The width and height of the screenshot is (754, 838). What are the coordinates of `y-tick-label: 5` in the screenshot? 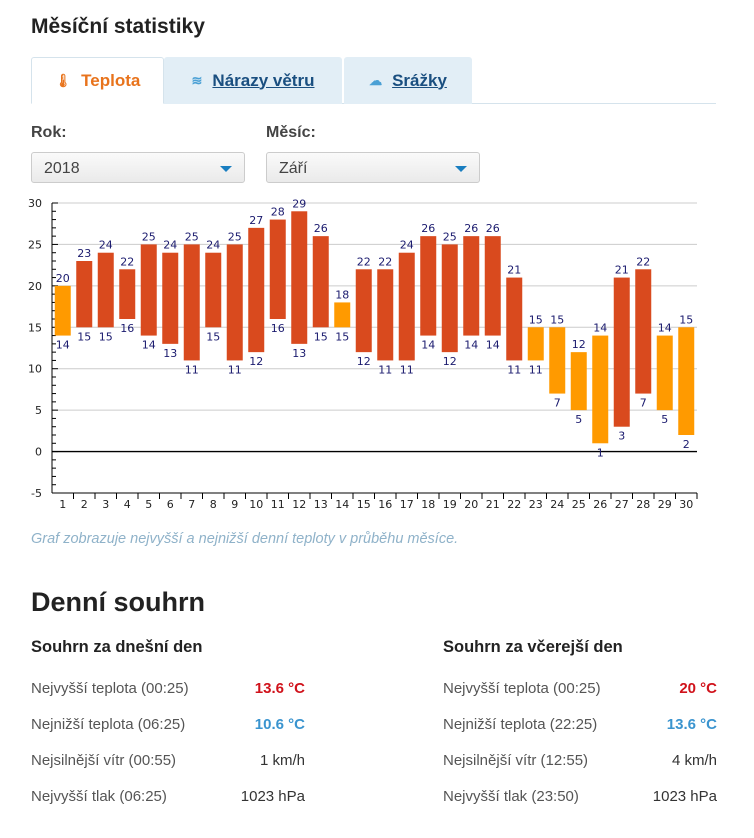 It's located at (38, 410).